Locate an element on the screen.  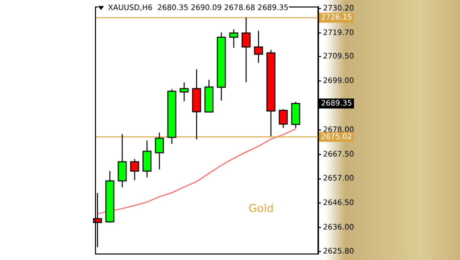
annotation: Gold is located at coordinates (261, 208).